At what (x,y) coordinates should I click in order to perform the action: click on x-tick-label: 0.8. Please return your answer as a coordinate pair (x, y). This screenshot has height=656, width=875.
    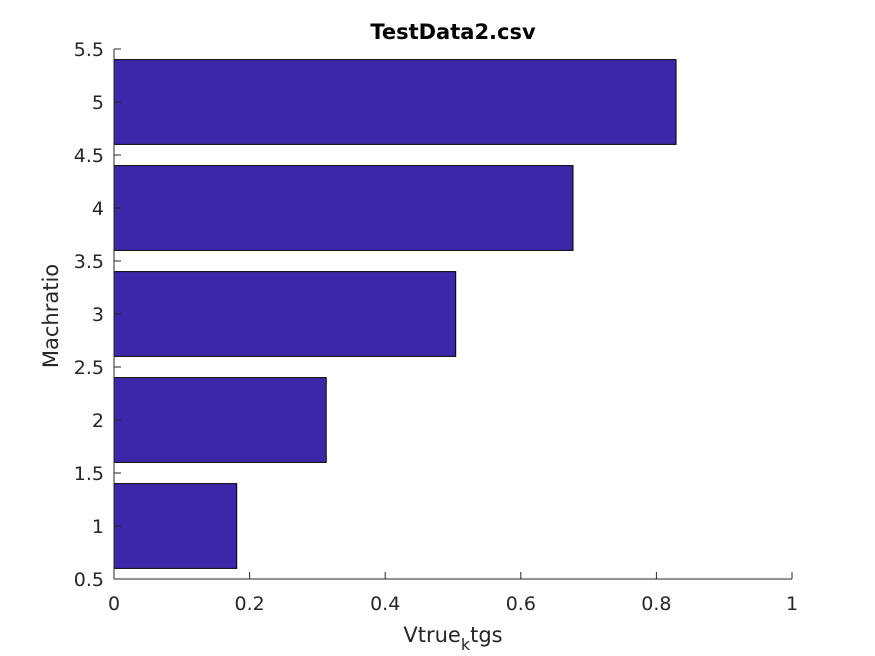
    Looking at the image, I should click on (656, 604).